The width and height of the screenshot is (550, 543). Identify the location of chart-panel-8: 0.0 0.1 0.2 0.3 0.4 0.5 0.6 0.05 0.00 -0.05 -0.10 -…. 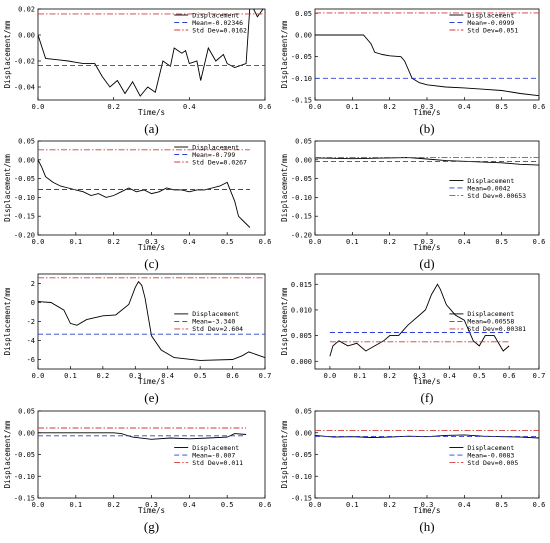
(412, 471).